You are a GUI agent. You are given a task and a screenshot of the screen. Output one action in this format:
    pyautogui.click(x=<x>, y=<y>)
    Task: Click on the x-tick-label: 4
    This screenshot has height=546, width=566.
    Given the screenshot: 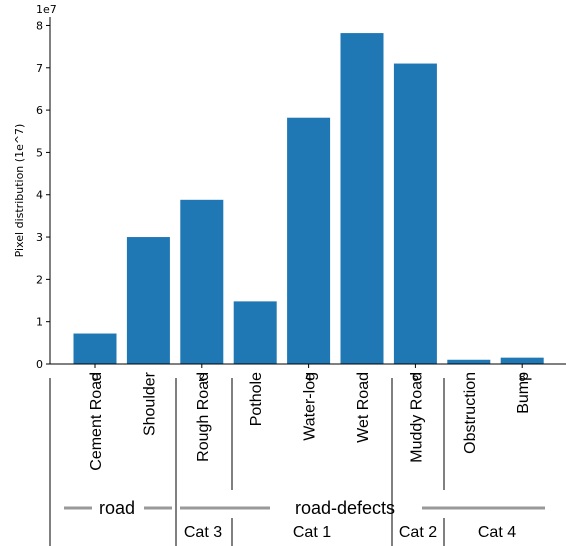 What is the action you would take?
    pyautogui.click(x=308, y=377)
    